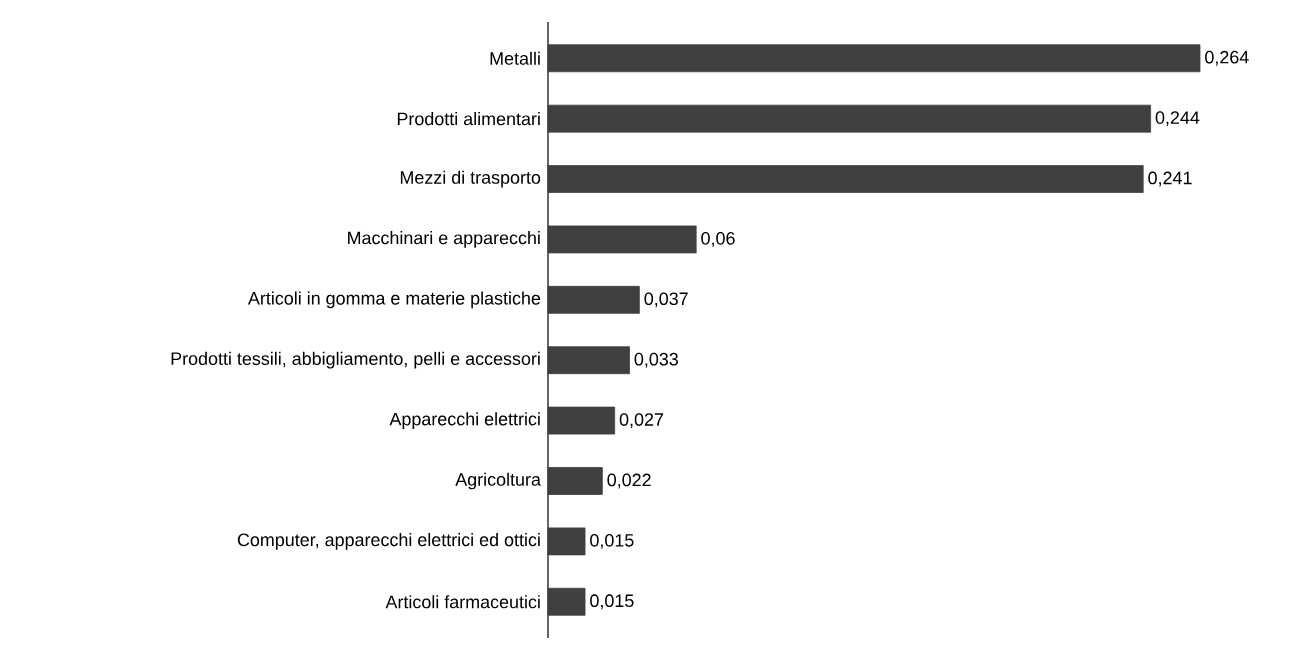 The height and width of the screenshot is (648, 1306). What do you see at coordinates (388, 541) in the screenshot?
I see `y-tick-label: Computer, apparecchi elettrici ed ottici` at bounding box center [388, 541].